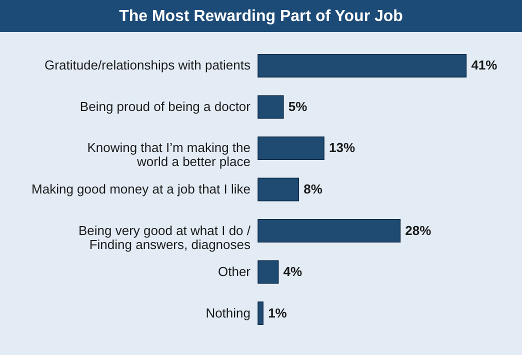 The image size is (522, 355). Describe the element at coordinates (293, 272) in the screenshot. I see `data-label: 4%` at that location.